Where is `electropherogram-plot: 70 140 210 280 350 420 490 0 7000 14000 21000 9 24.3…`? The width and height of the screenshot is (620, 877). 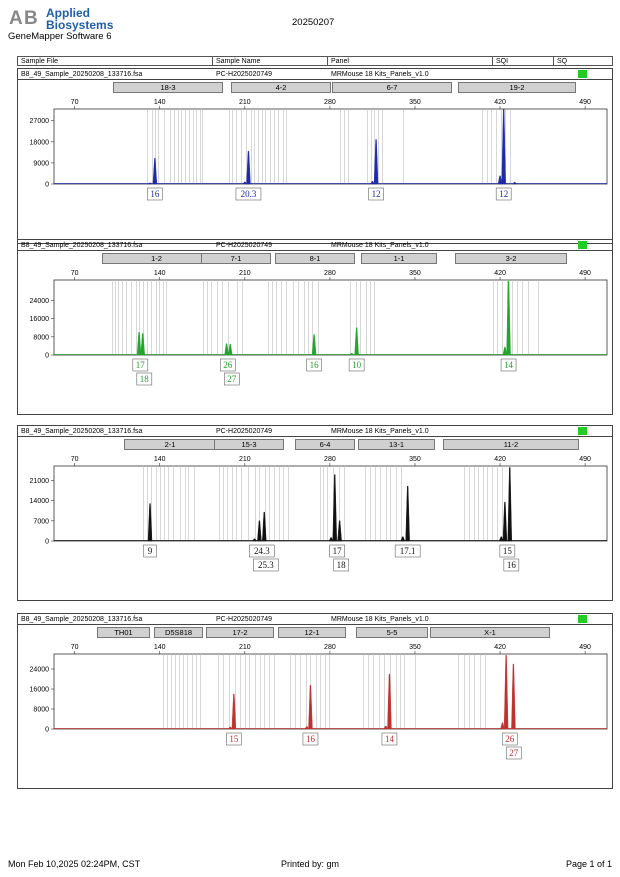 electropherogram-plot: 70 140 210 280 350 420 490 0 7000 14000 21000 9 24.3… is located at coordinates (319, 514).